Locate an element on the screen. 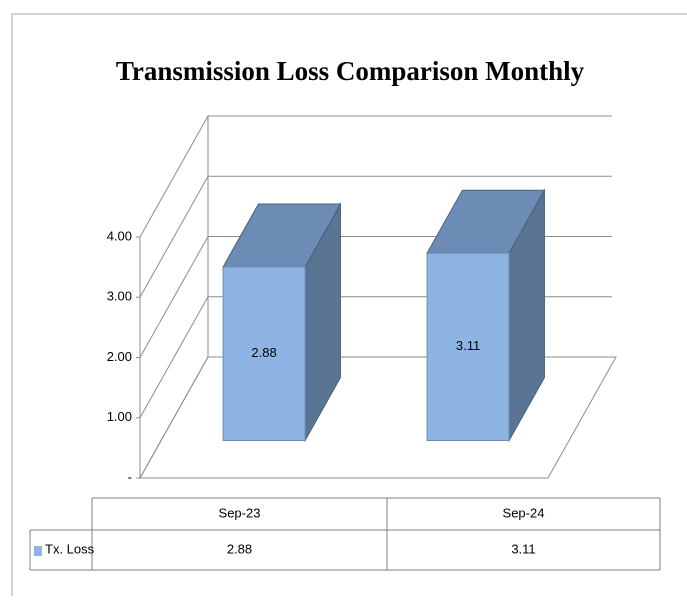 Image resolution: width=687 pixels, height=601 pixels. y-tick-label: - is located at coordinates (130, 476).